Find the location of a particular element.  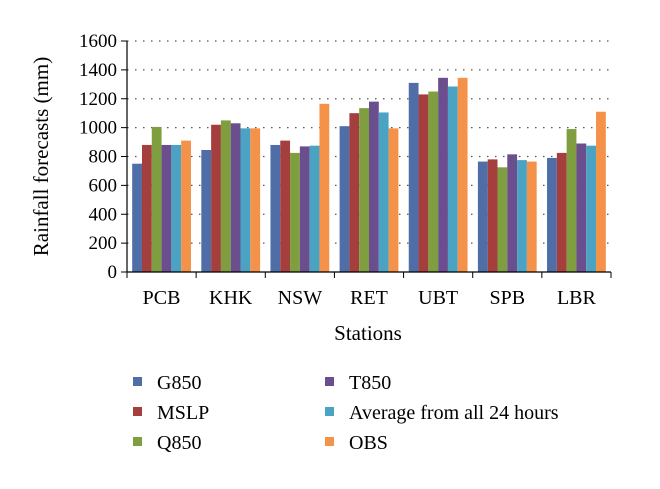

x-tick-label: SPB is located at coordinates (507, 298).